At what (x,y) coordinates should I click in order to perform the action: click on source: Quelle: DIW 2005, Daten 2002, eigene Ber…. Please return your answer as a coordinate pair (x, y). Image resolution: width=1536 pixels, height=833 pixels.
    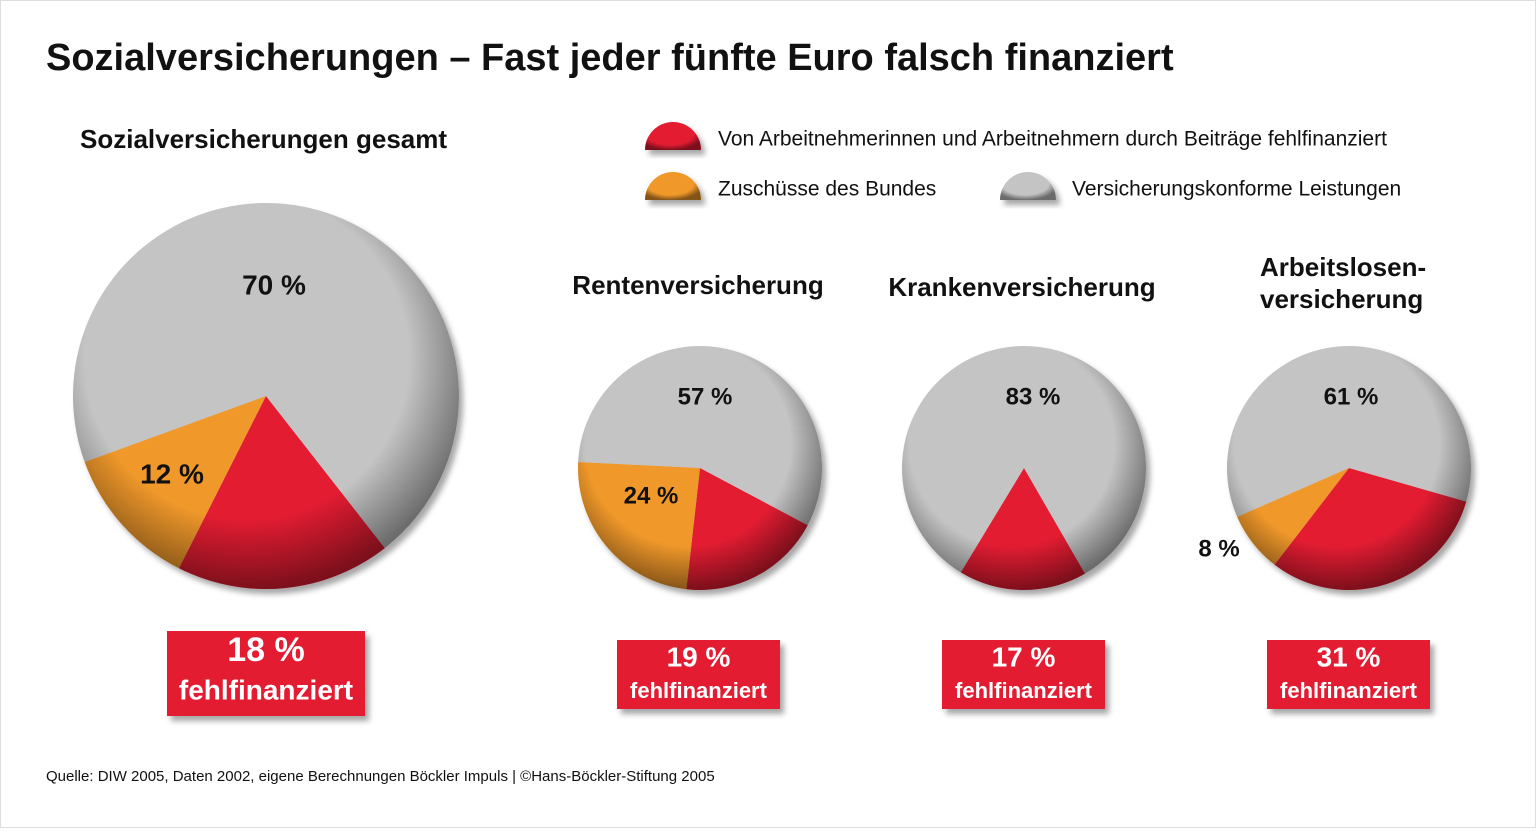
    Looking at the image, I should click on (380, 776).